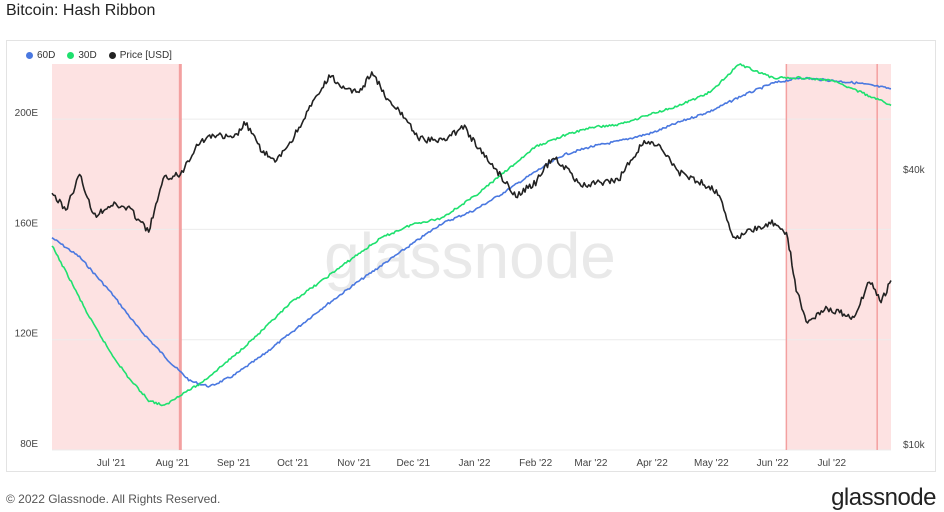 This screenshot has width=944, height=512. Describe the element at coordinates (145, 55) in the screenshot. I see `legend-label-price: Price [USD]` at that location.